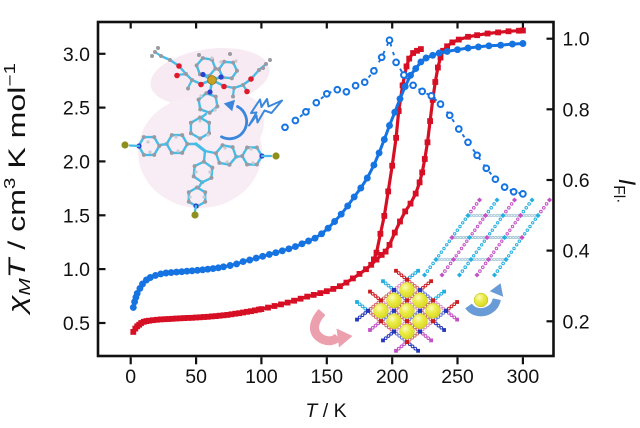 The height and width of the screenshot is (428, 640). I want to click on svg-text: 250, so click(457, 377).